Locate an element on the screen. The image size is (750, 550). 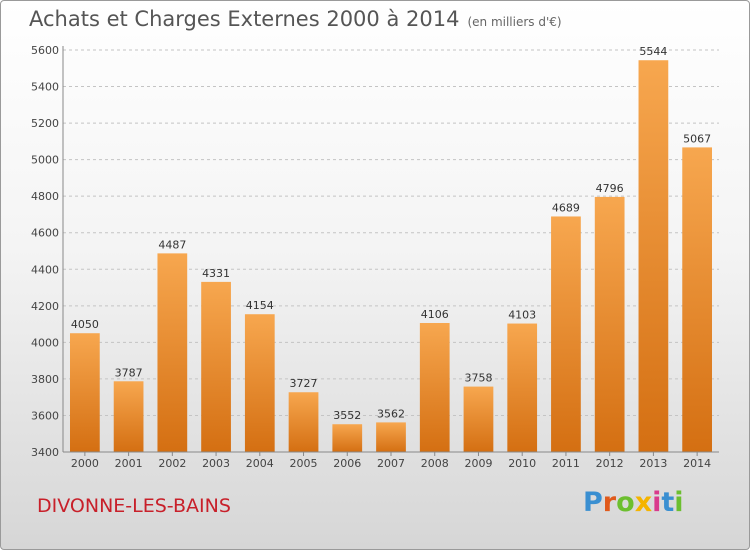
data-label: 4154 is located at coordinates (260, 305).